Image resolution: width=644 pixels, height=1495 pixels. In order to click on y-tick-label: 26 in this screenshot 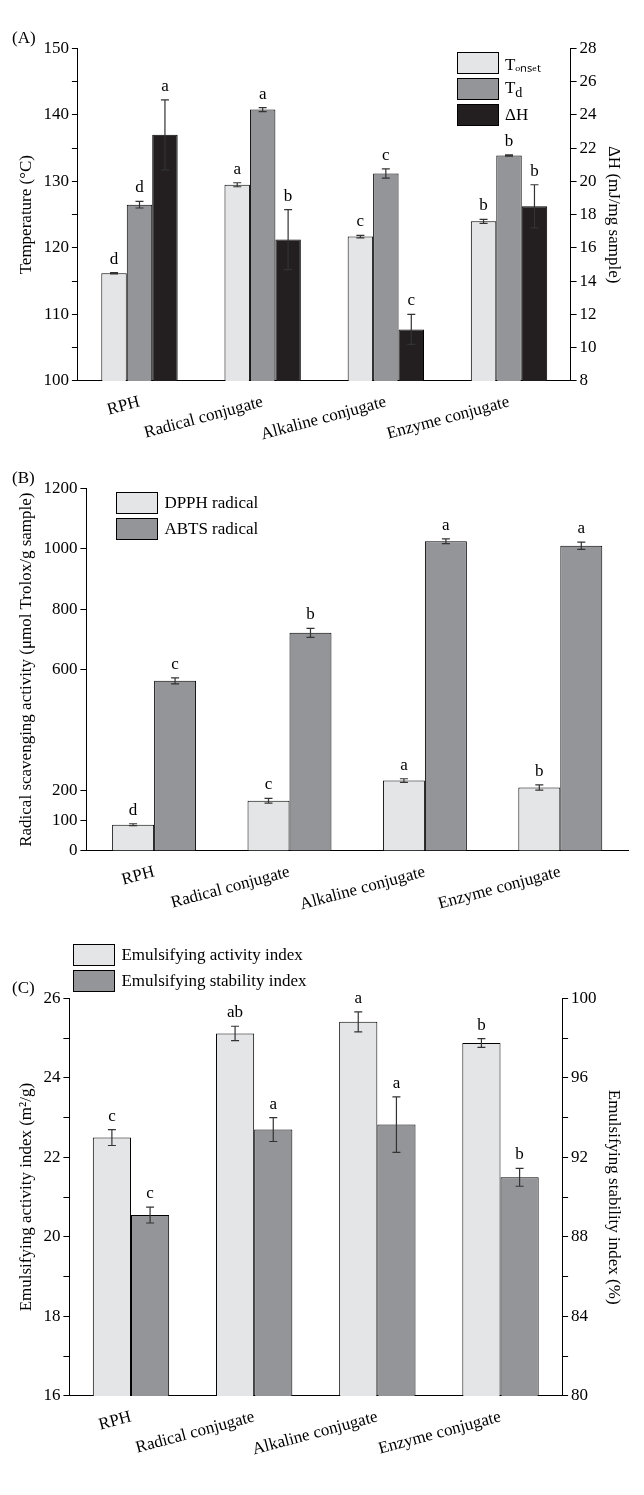, I will do `click(52, 997)`.